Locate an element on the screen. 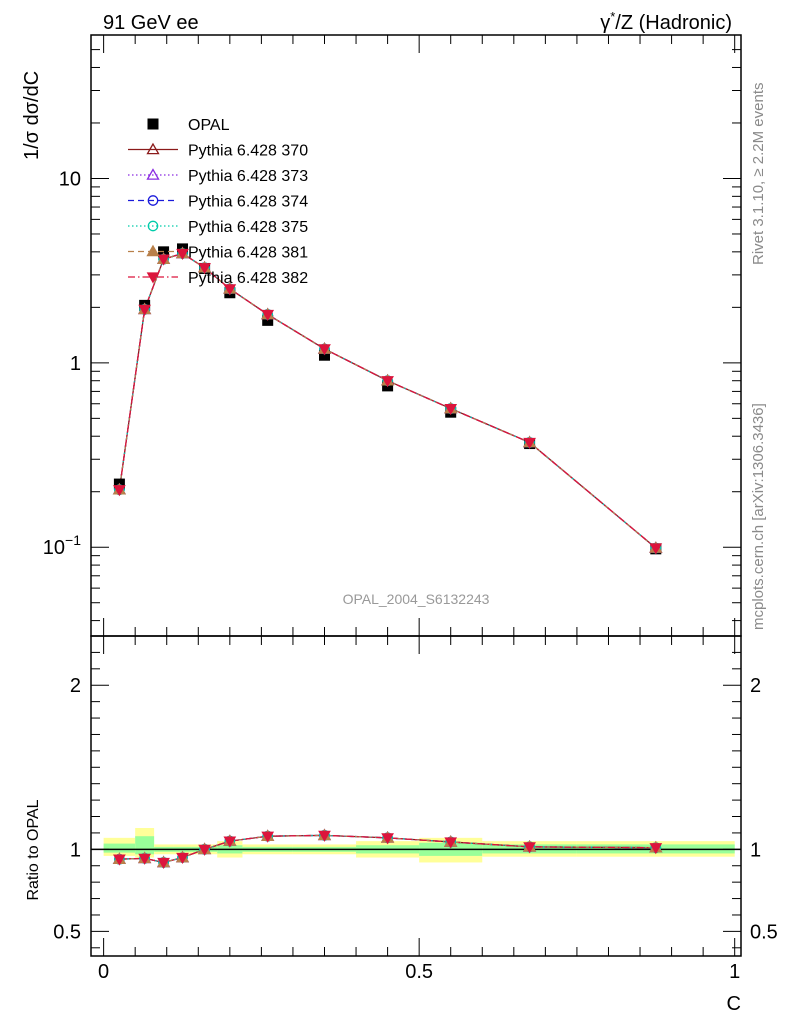  ratio-ytick-label-left: 0.5 is located at coordinates (67, 932).